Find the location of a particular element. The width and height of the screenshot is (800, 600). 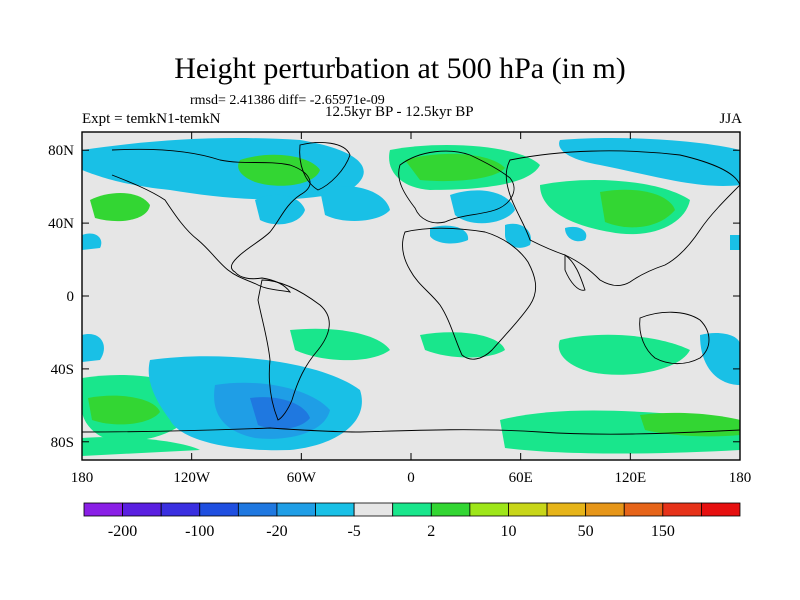

lon-label: 120E is located at coordinates (630, 478).